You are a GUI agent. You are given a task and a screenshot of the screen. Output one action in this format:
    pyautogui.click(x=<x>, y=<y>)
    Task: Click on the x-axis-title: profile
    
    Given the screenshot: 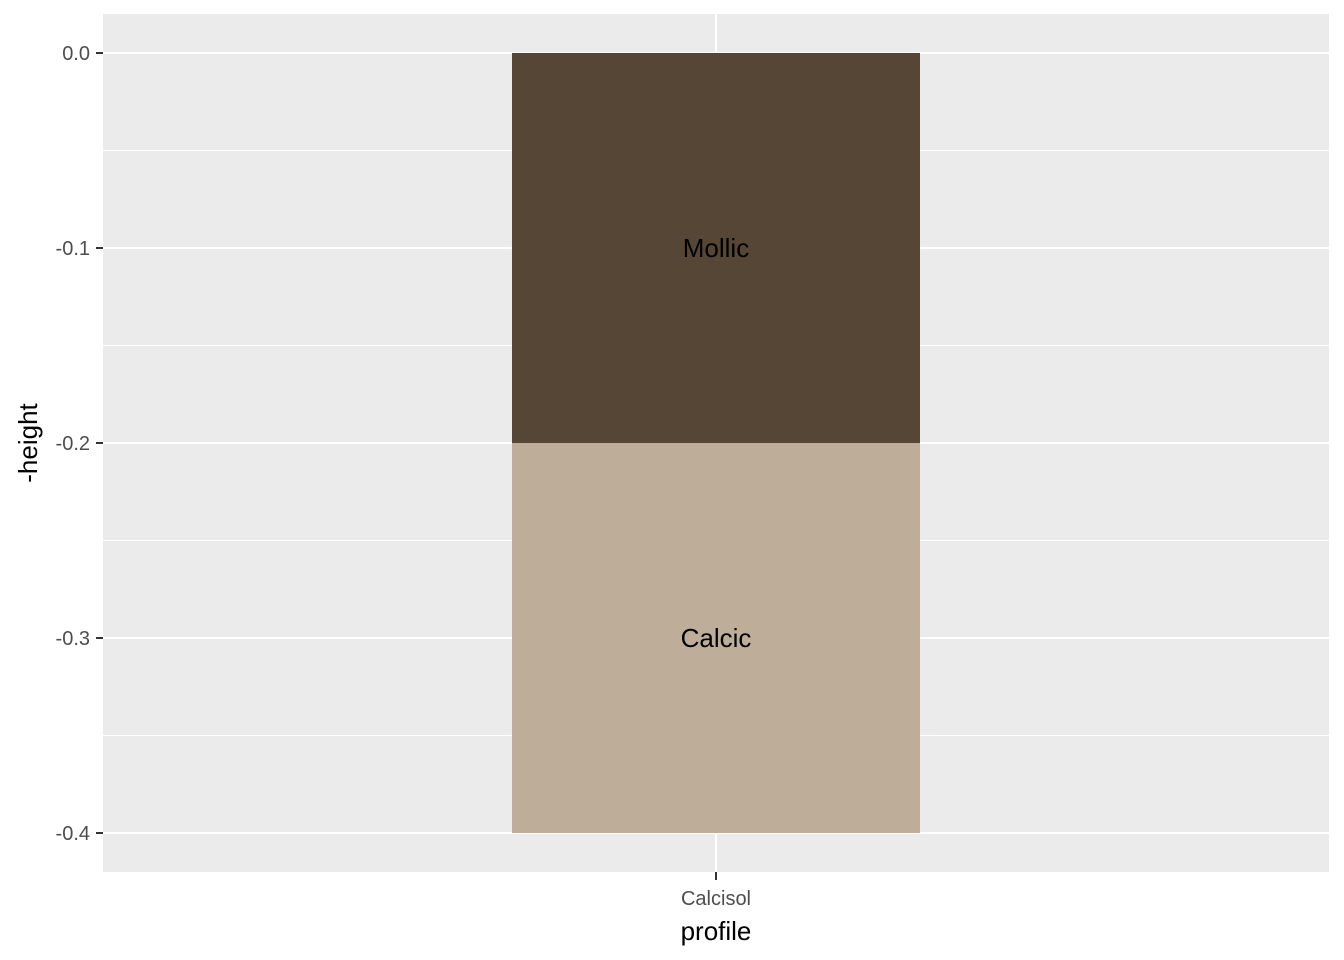 What is the action you would take?
    pyautogui.click(x=716, y=931)
    